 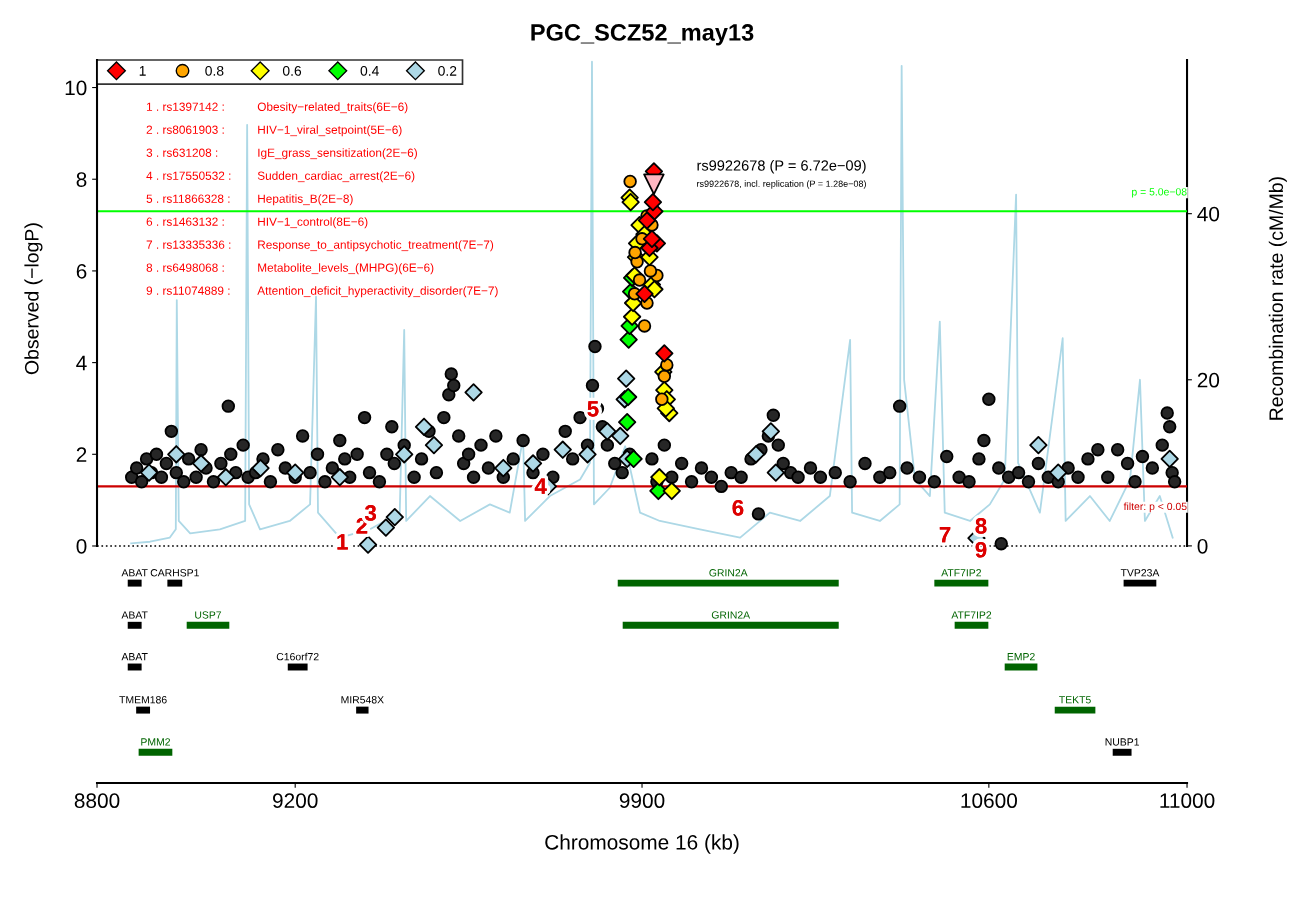 I want to click on x-tick-label: 10600, so click(x=989, y=801).